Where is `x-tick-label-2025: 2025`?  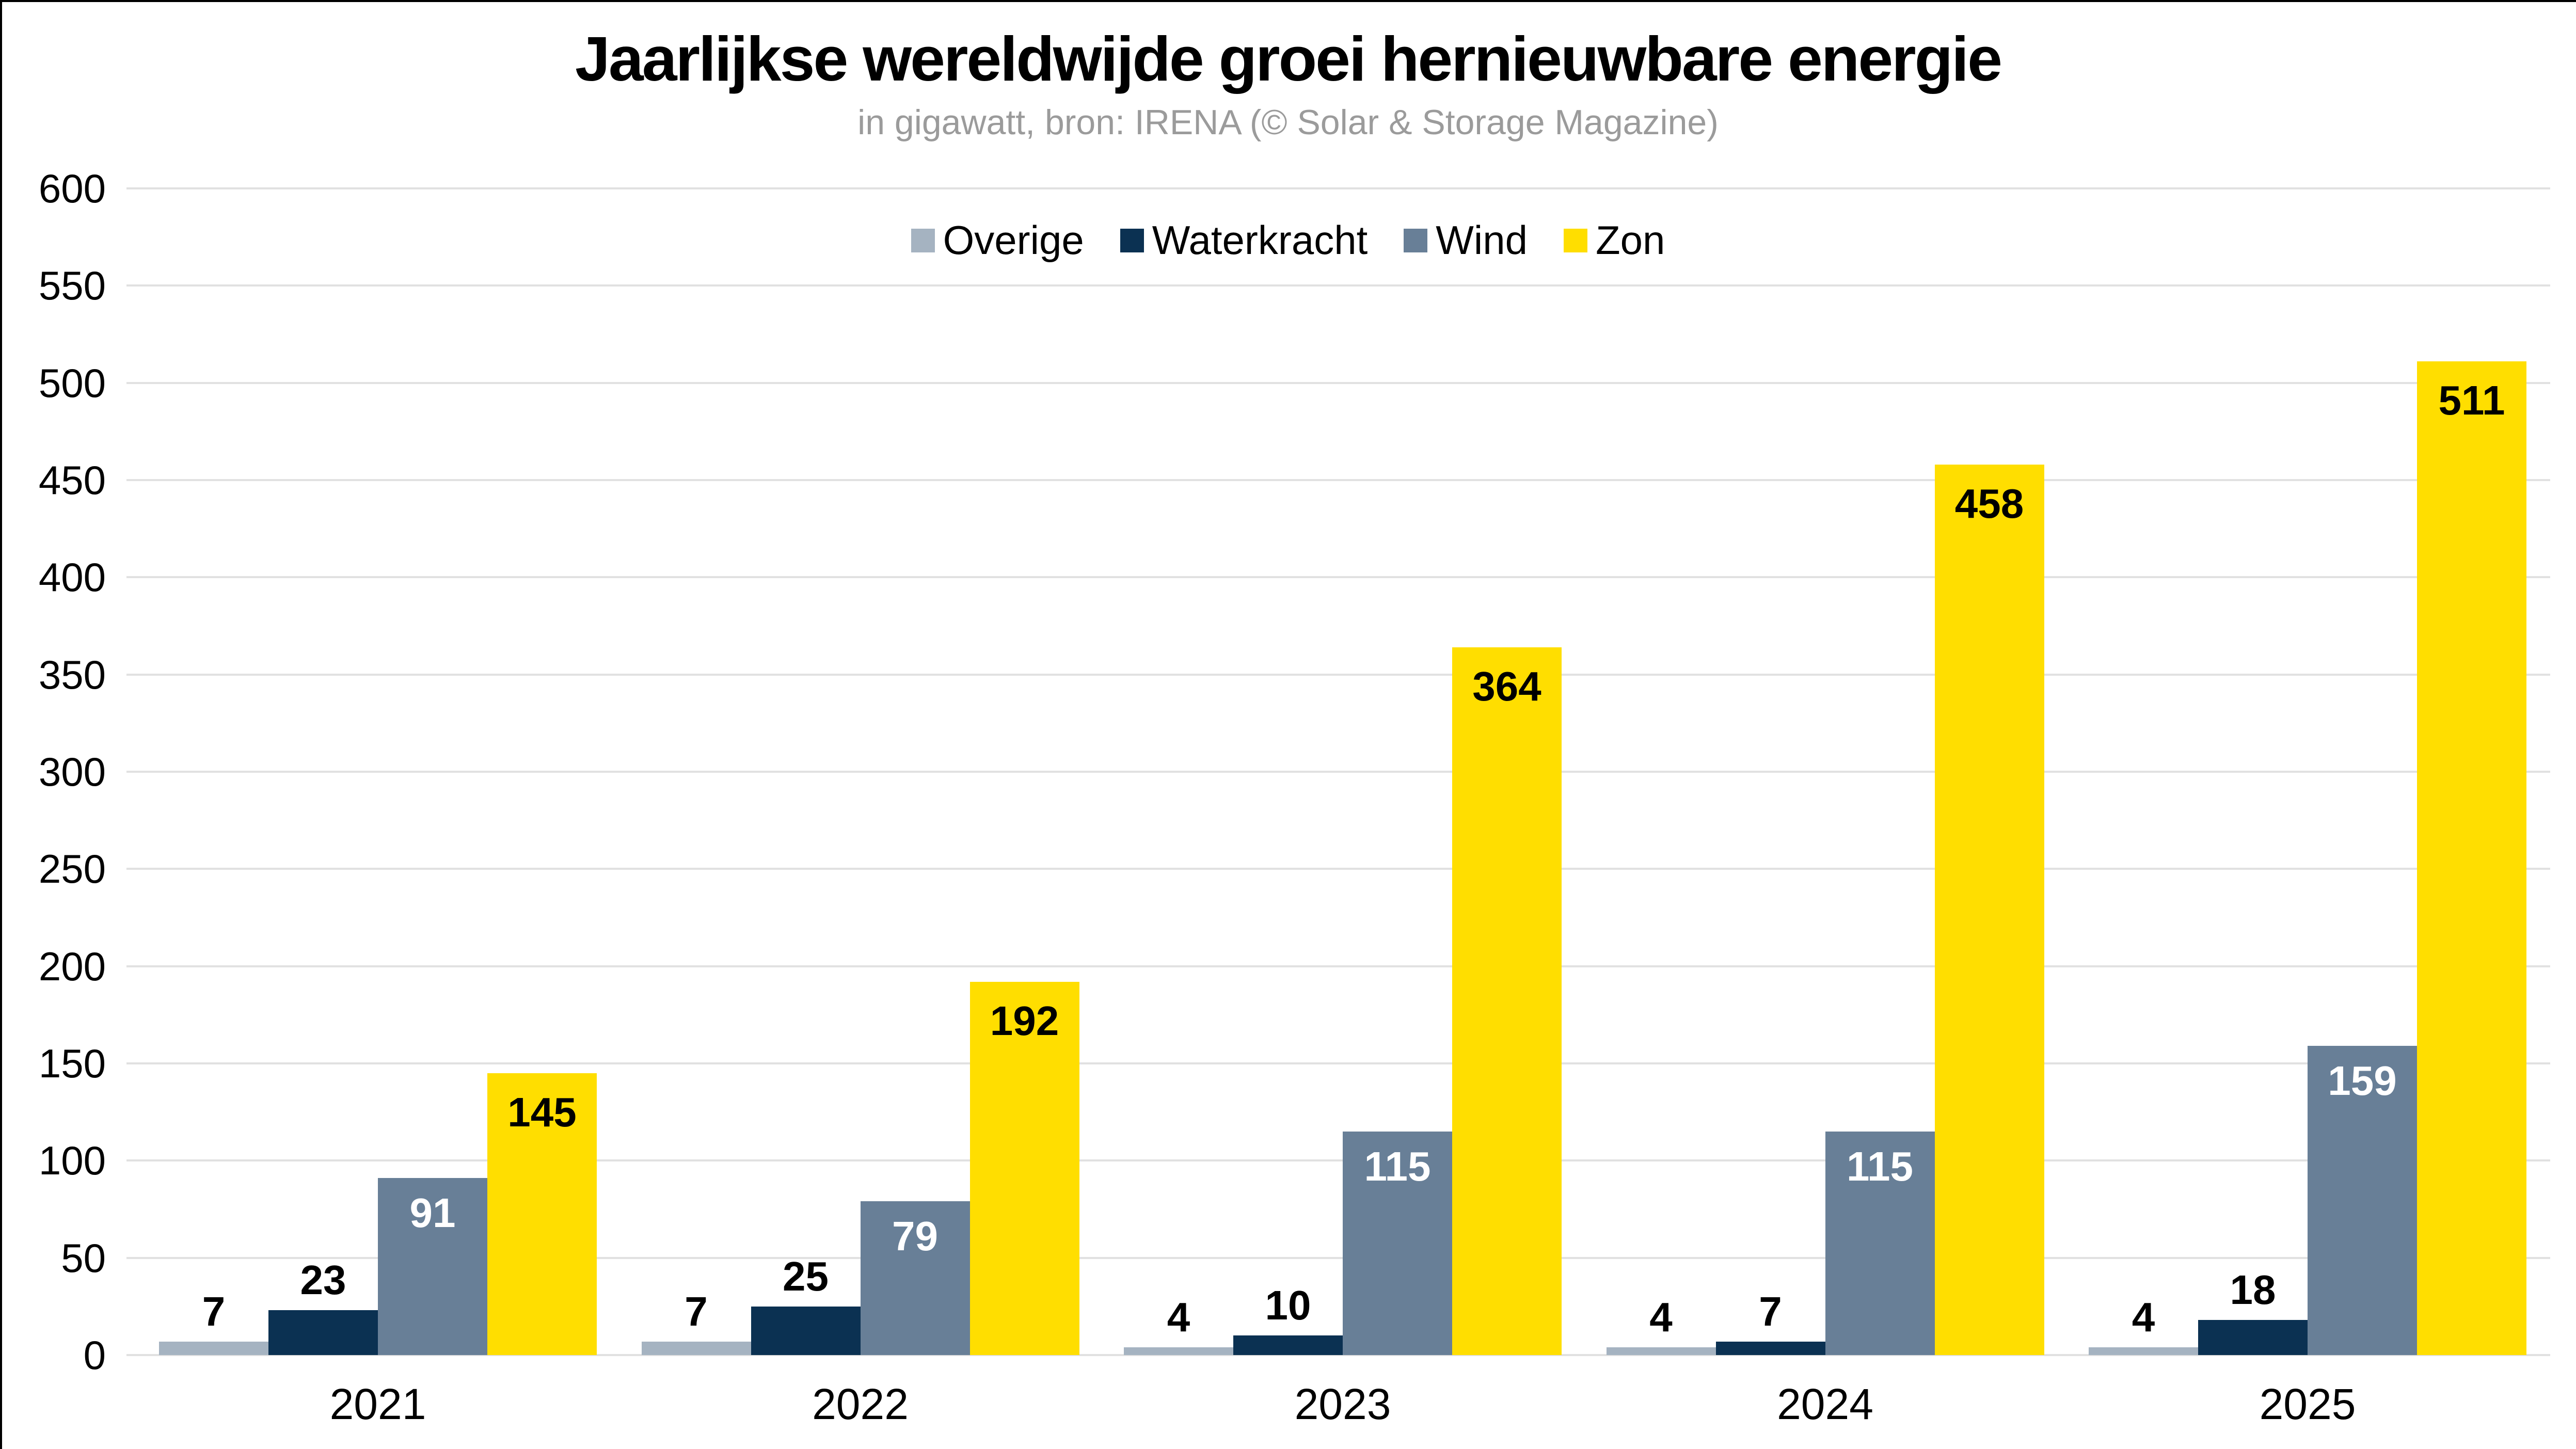
x-tick-label-2025: 2025 is located at coordinates (2307, 1404).